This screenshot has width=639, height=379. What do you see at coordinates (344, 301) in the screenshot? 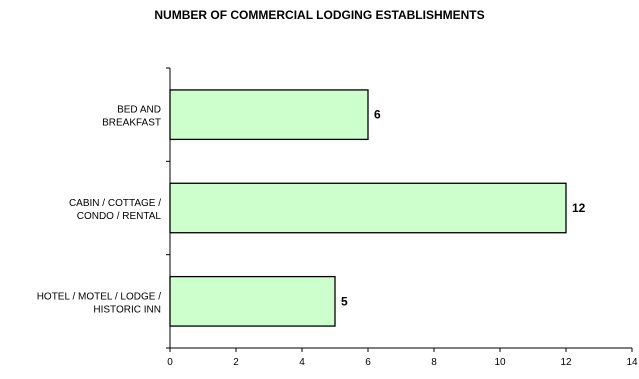
I see `data-label: 5` at bounding box center [344, 301].